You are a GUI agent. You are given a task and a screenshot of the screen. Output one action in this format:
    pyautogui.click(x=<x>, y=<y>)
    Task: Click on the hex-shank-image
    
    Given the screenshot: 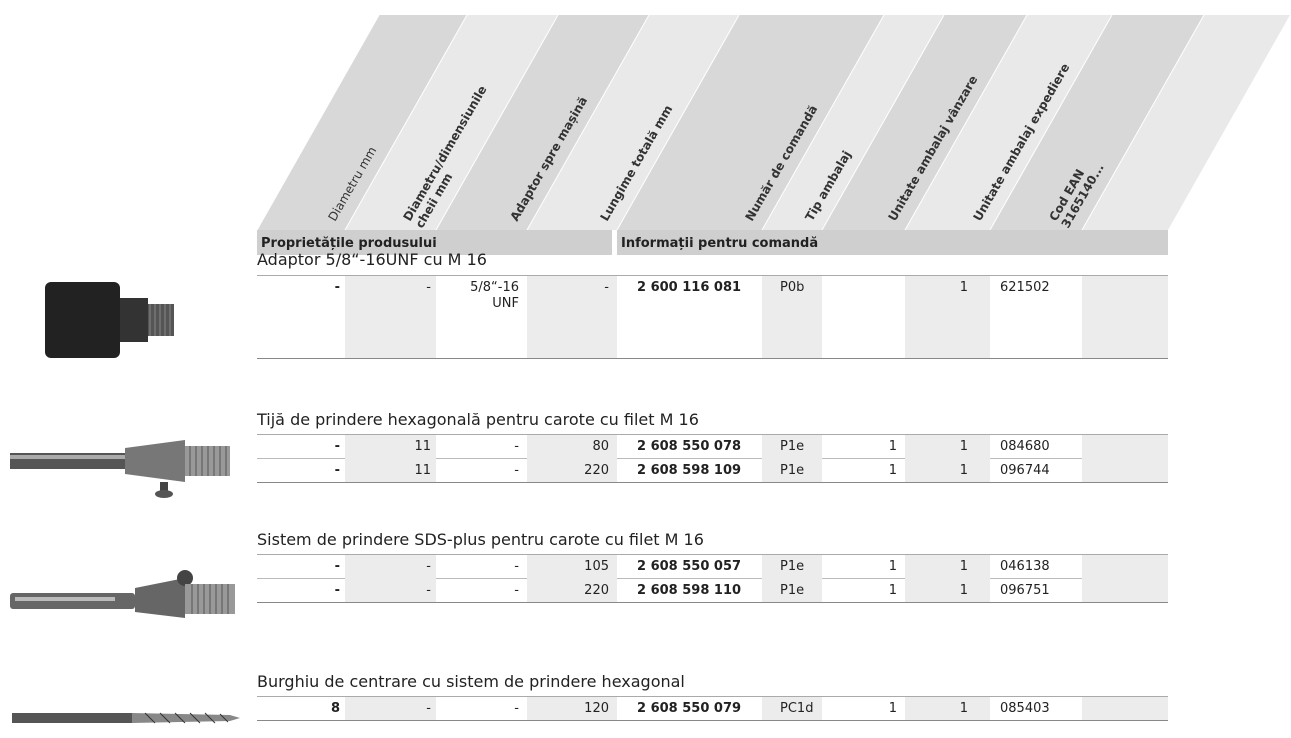 What is the action you would take?
    pyautogui.click(x=120, y=469)
    